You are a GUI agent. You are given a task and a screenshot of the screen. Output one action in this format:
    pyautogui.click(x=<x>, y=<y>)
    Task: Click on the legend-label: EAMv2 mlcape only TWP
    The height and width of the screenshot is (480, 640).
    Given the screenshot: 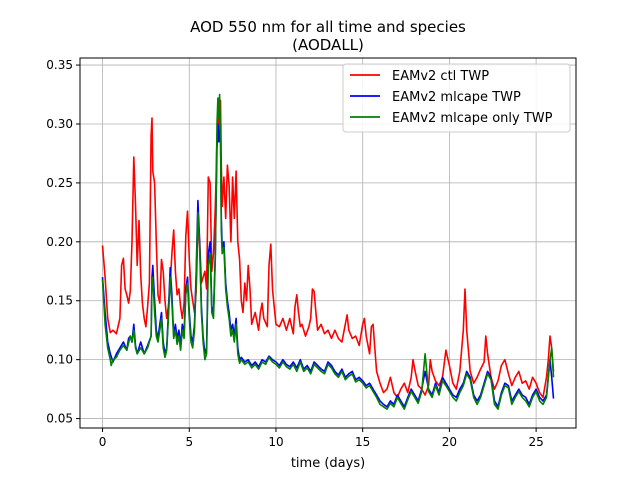 What is the action you would take?
    pyautogui.click(x=472, y=118)
    